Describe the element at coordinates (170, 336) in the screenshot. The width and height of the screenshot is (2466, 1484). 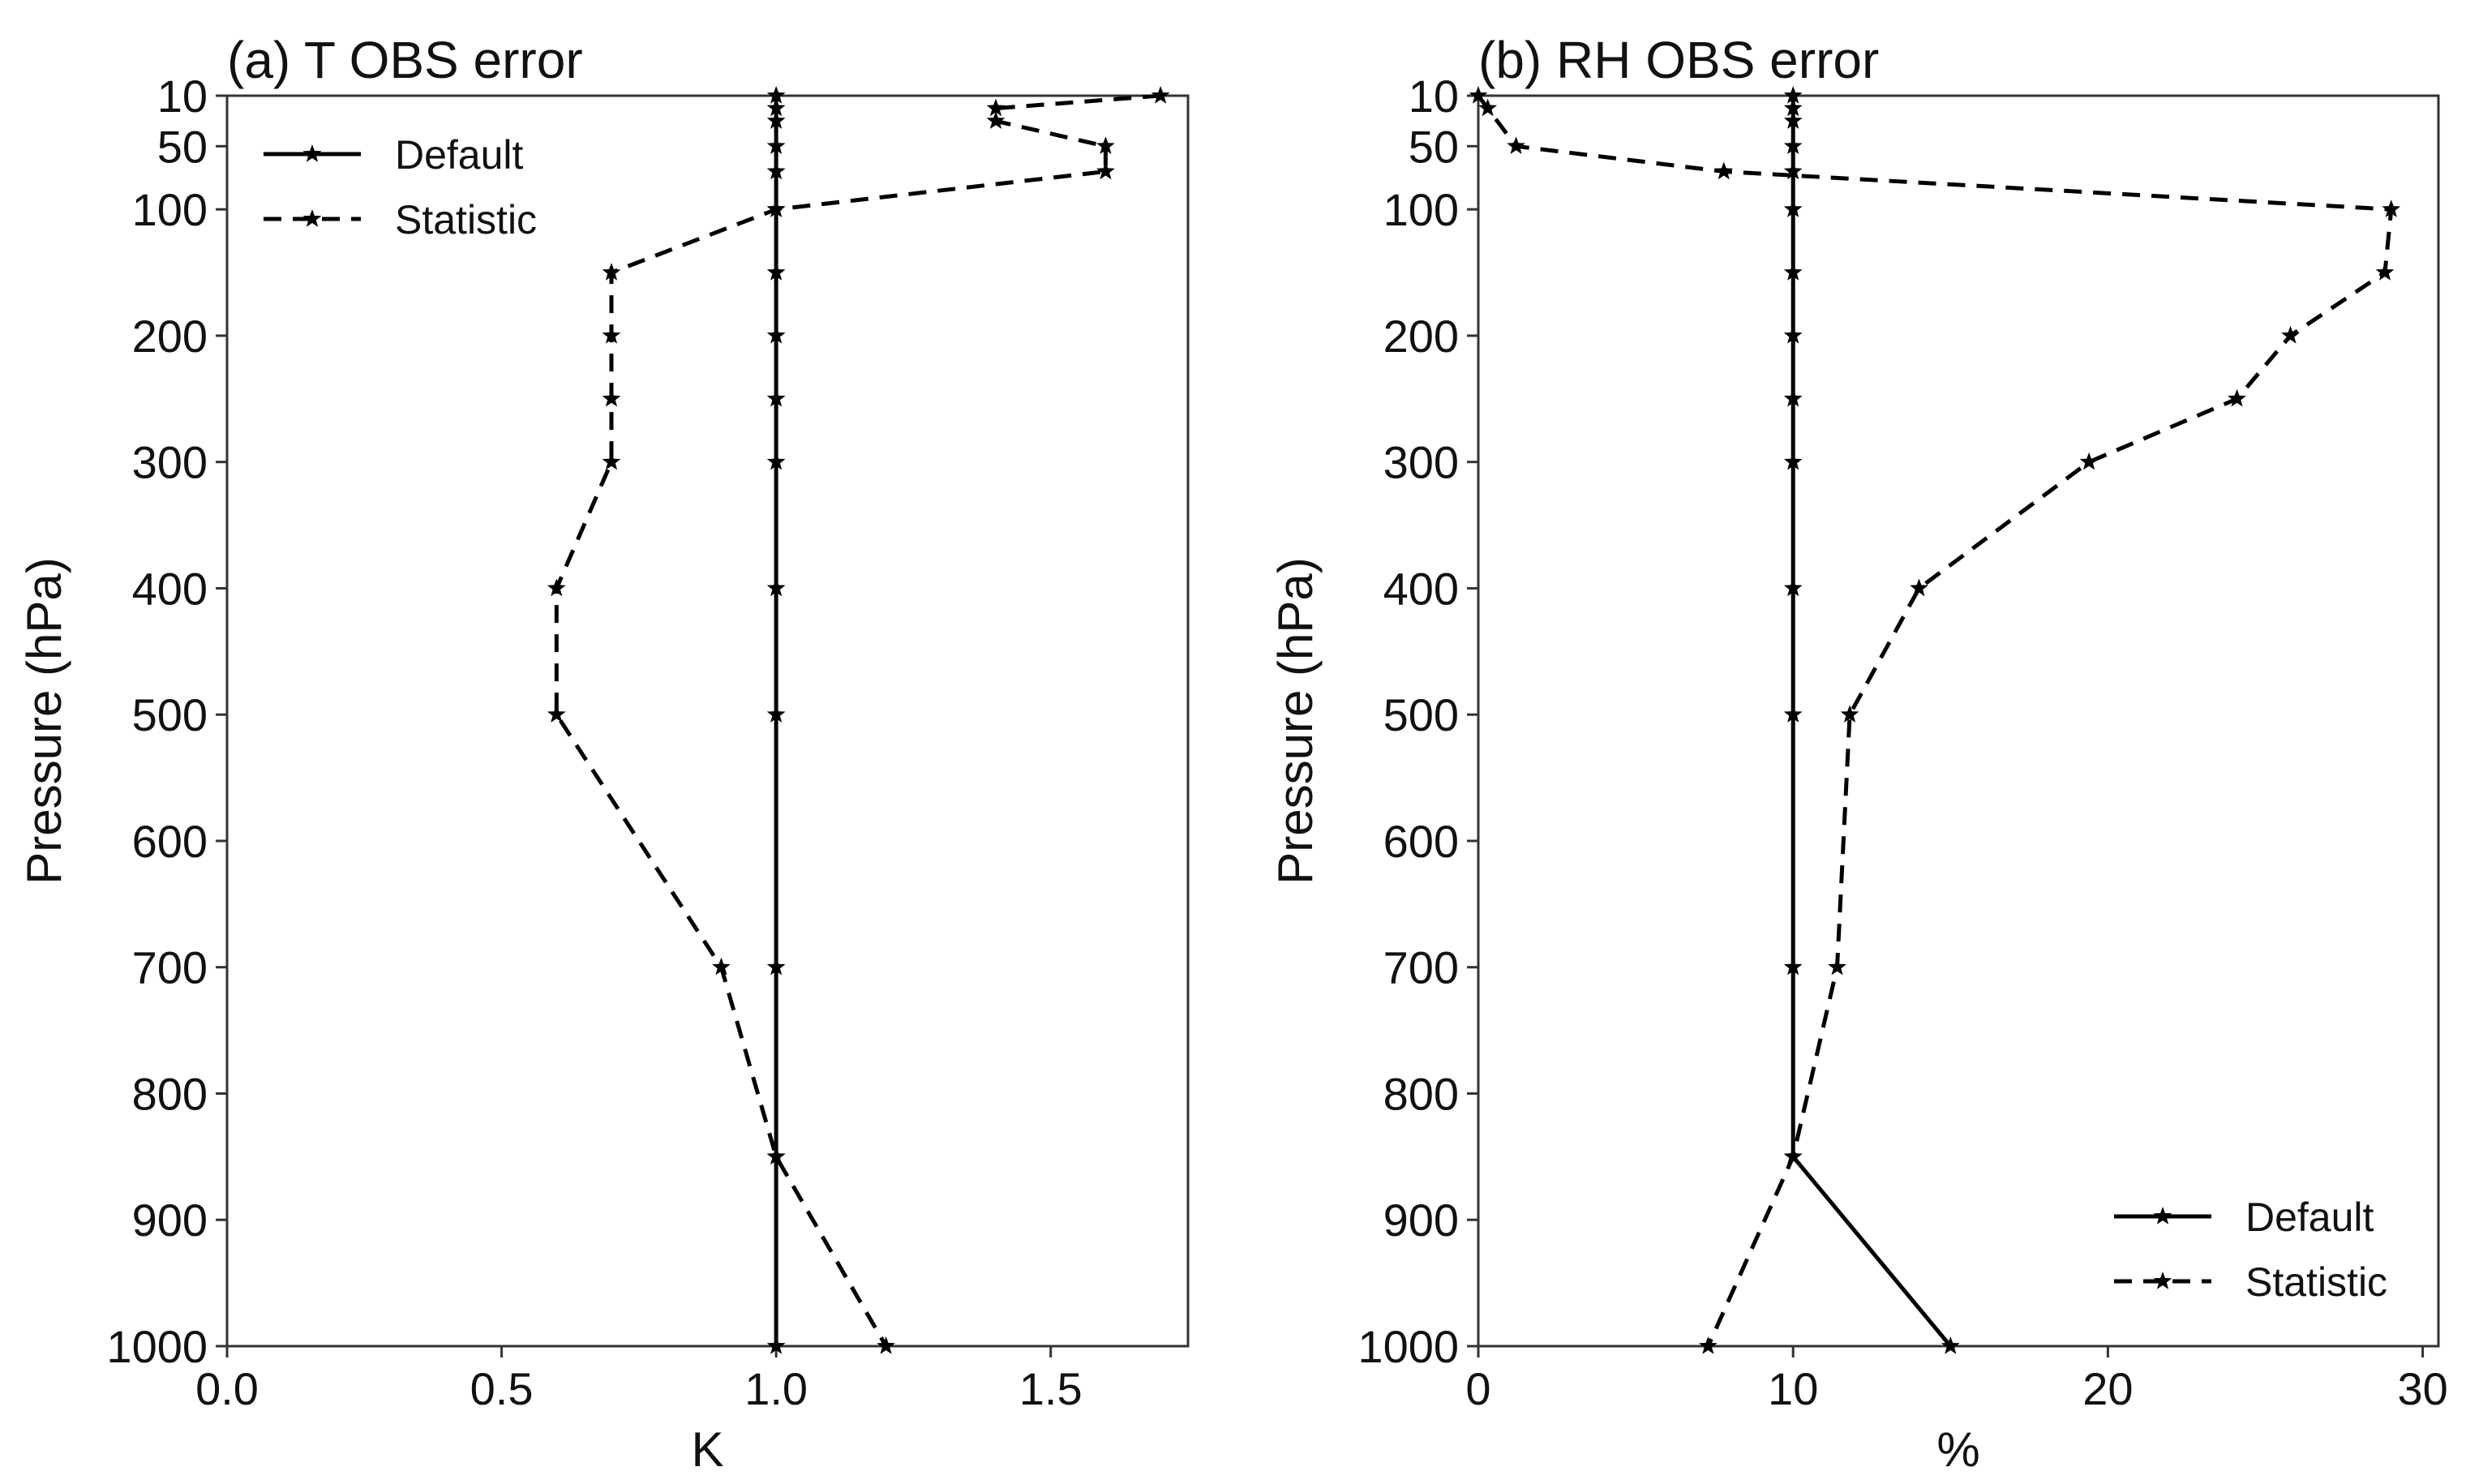
I see `y-tick-label: 200` at that location.